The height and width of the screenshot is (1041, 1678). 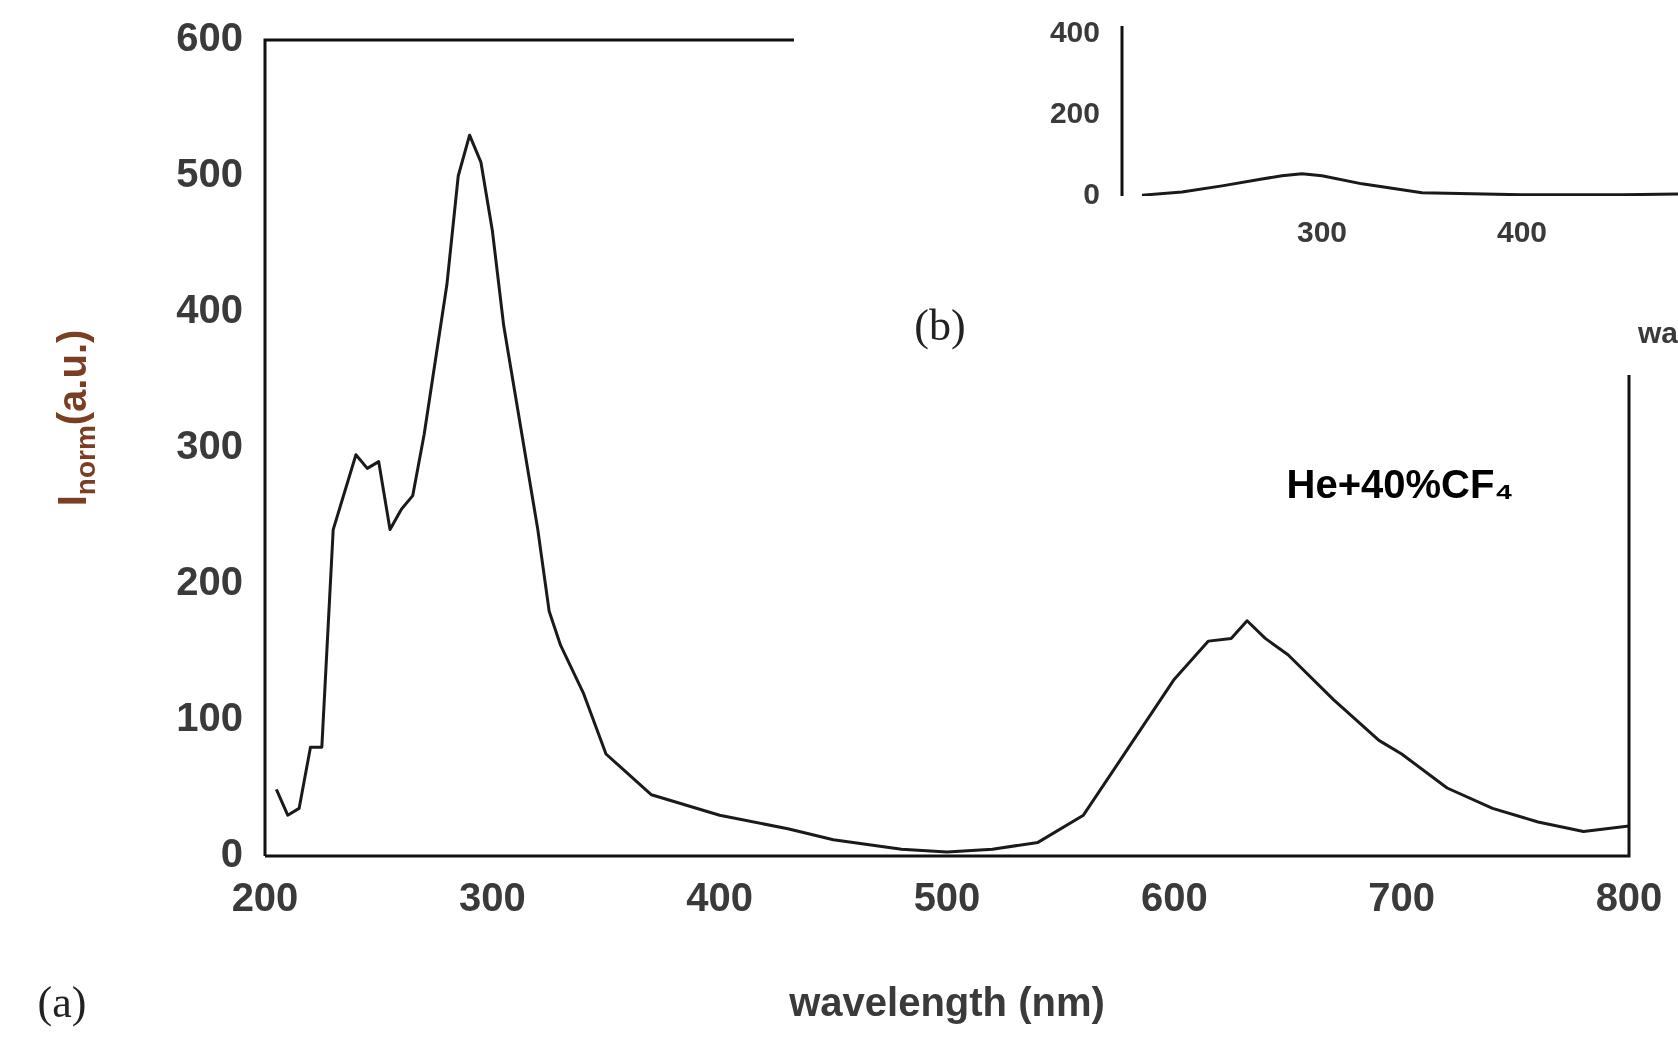 I want to click on x-tick-label: 500, so click(x=947, y=897).